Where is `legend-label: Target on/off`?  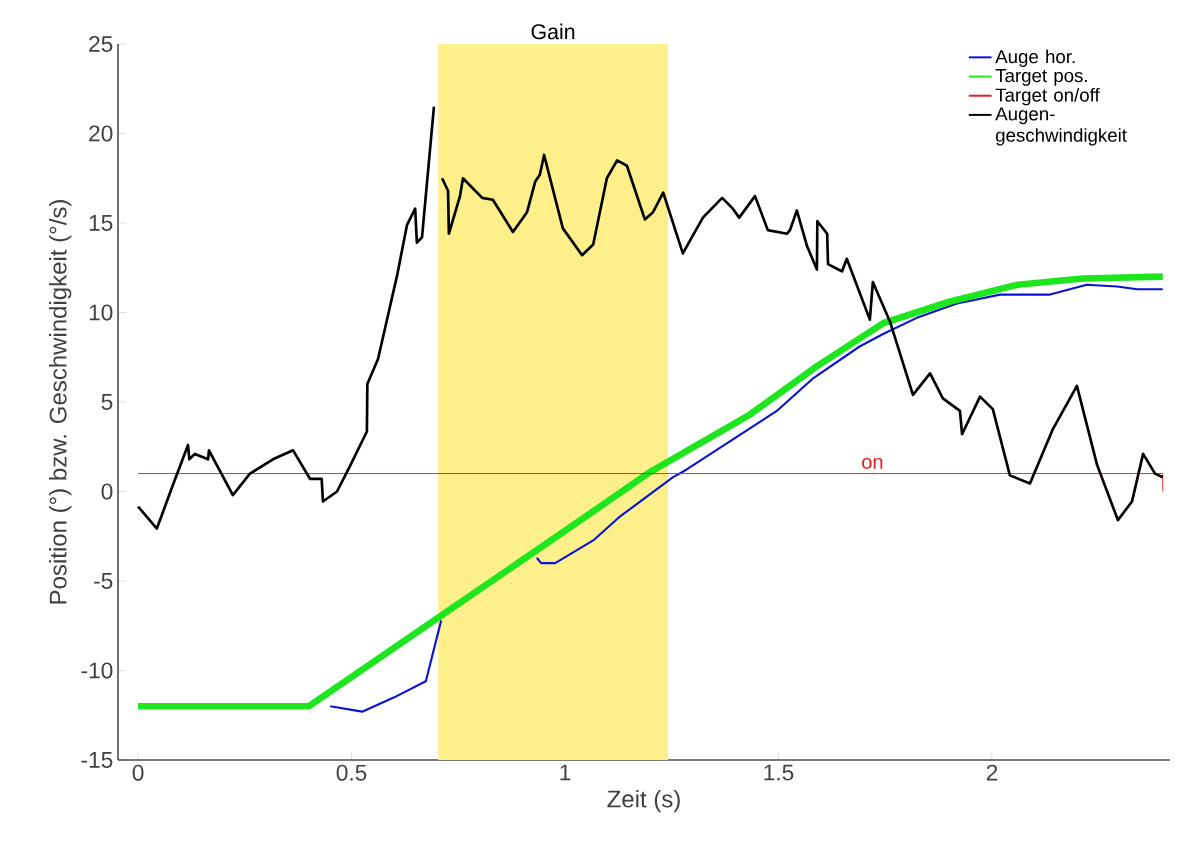 legend-label: Target on/off is located at coordinates (1047, 96).